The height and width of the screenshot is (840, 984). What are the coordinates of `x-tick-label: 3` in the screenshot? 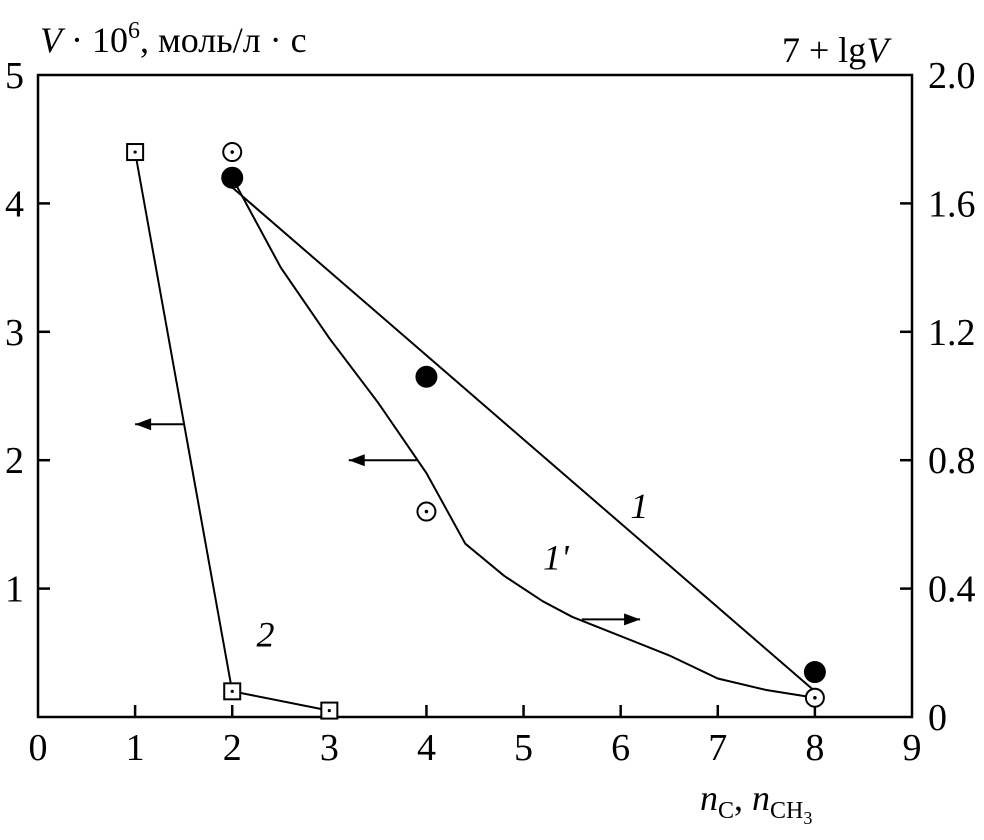 It's located at (329, 748).